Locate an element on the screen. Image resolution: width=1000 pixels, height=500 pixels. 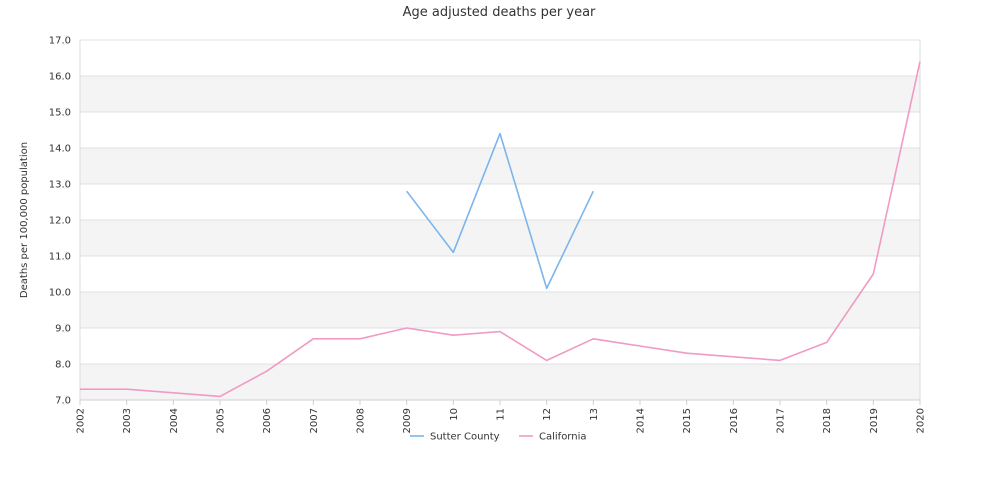
y-tick-label: 15.0 is located at coordinates (60, 113).